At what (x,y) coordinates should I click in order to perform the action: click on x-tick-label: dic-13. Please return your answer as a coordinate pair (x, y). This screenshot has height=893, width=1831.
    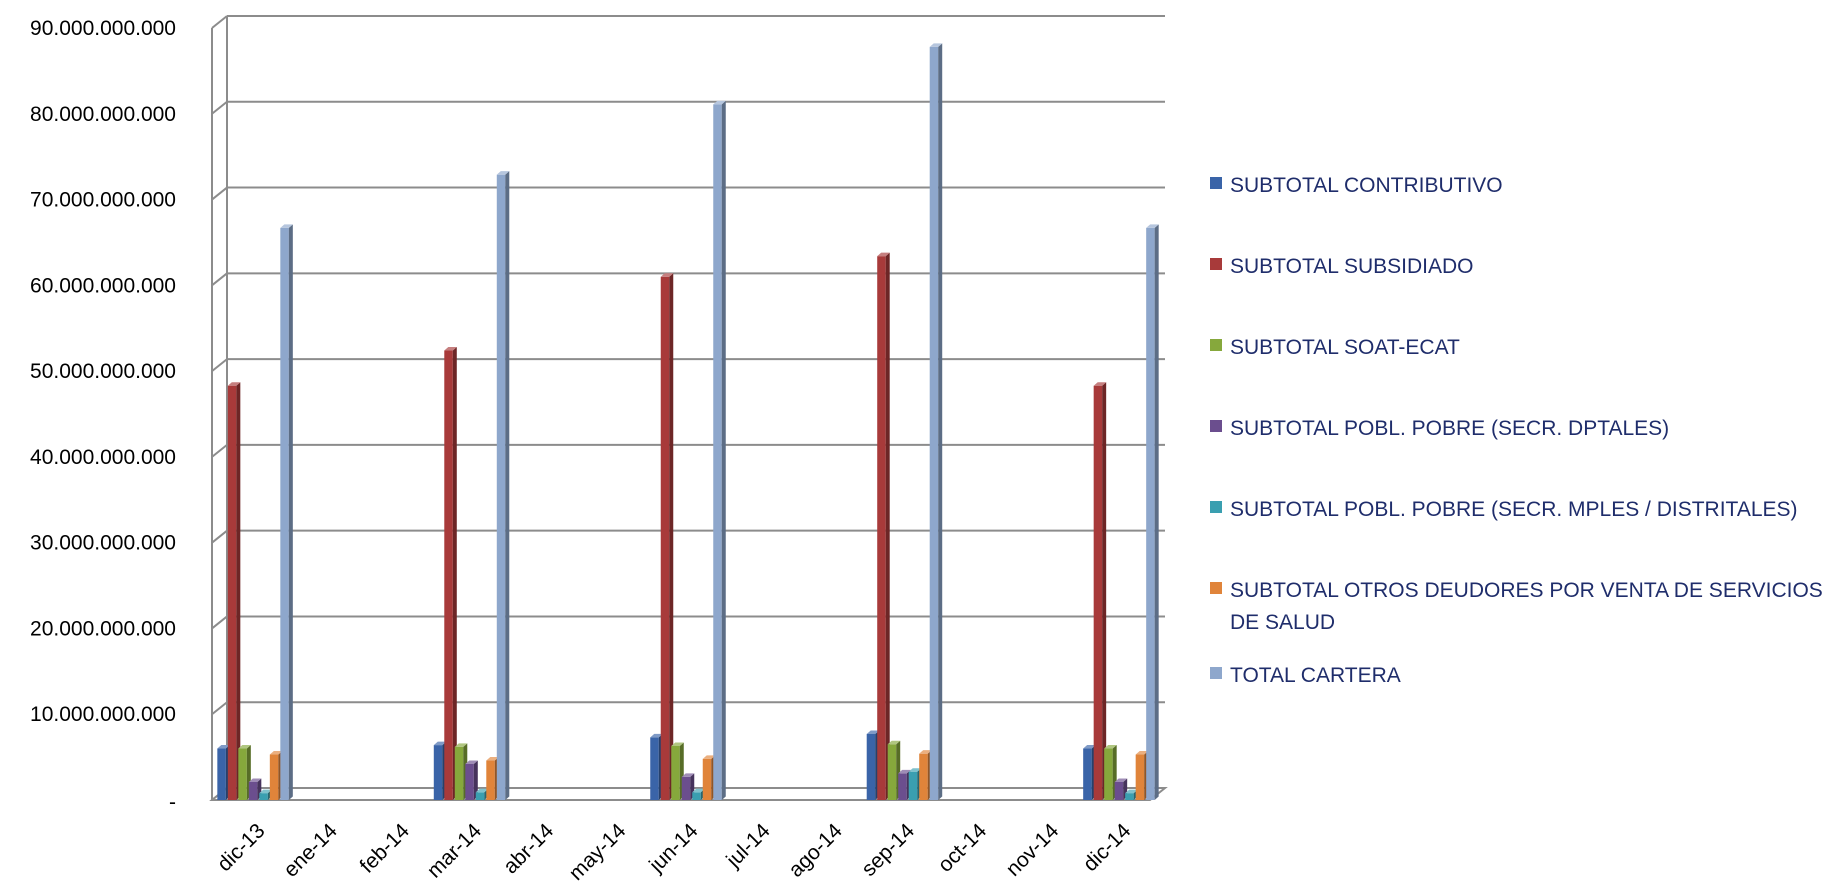
    Looking at the image, I should click on (241, 847).